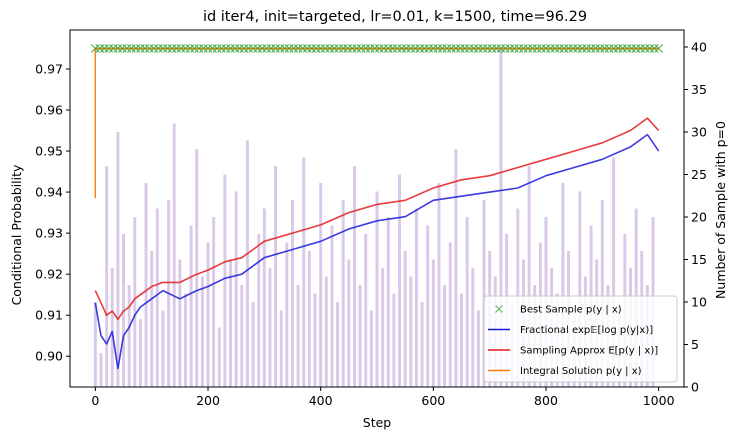 This screenshot has width=740, height=440. What do you see at coordinates (659, 48) in the screenshot?
I see `best-sample-marker` at bounding box center [659, 48].